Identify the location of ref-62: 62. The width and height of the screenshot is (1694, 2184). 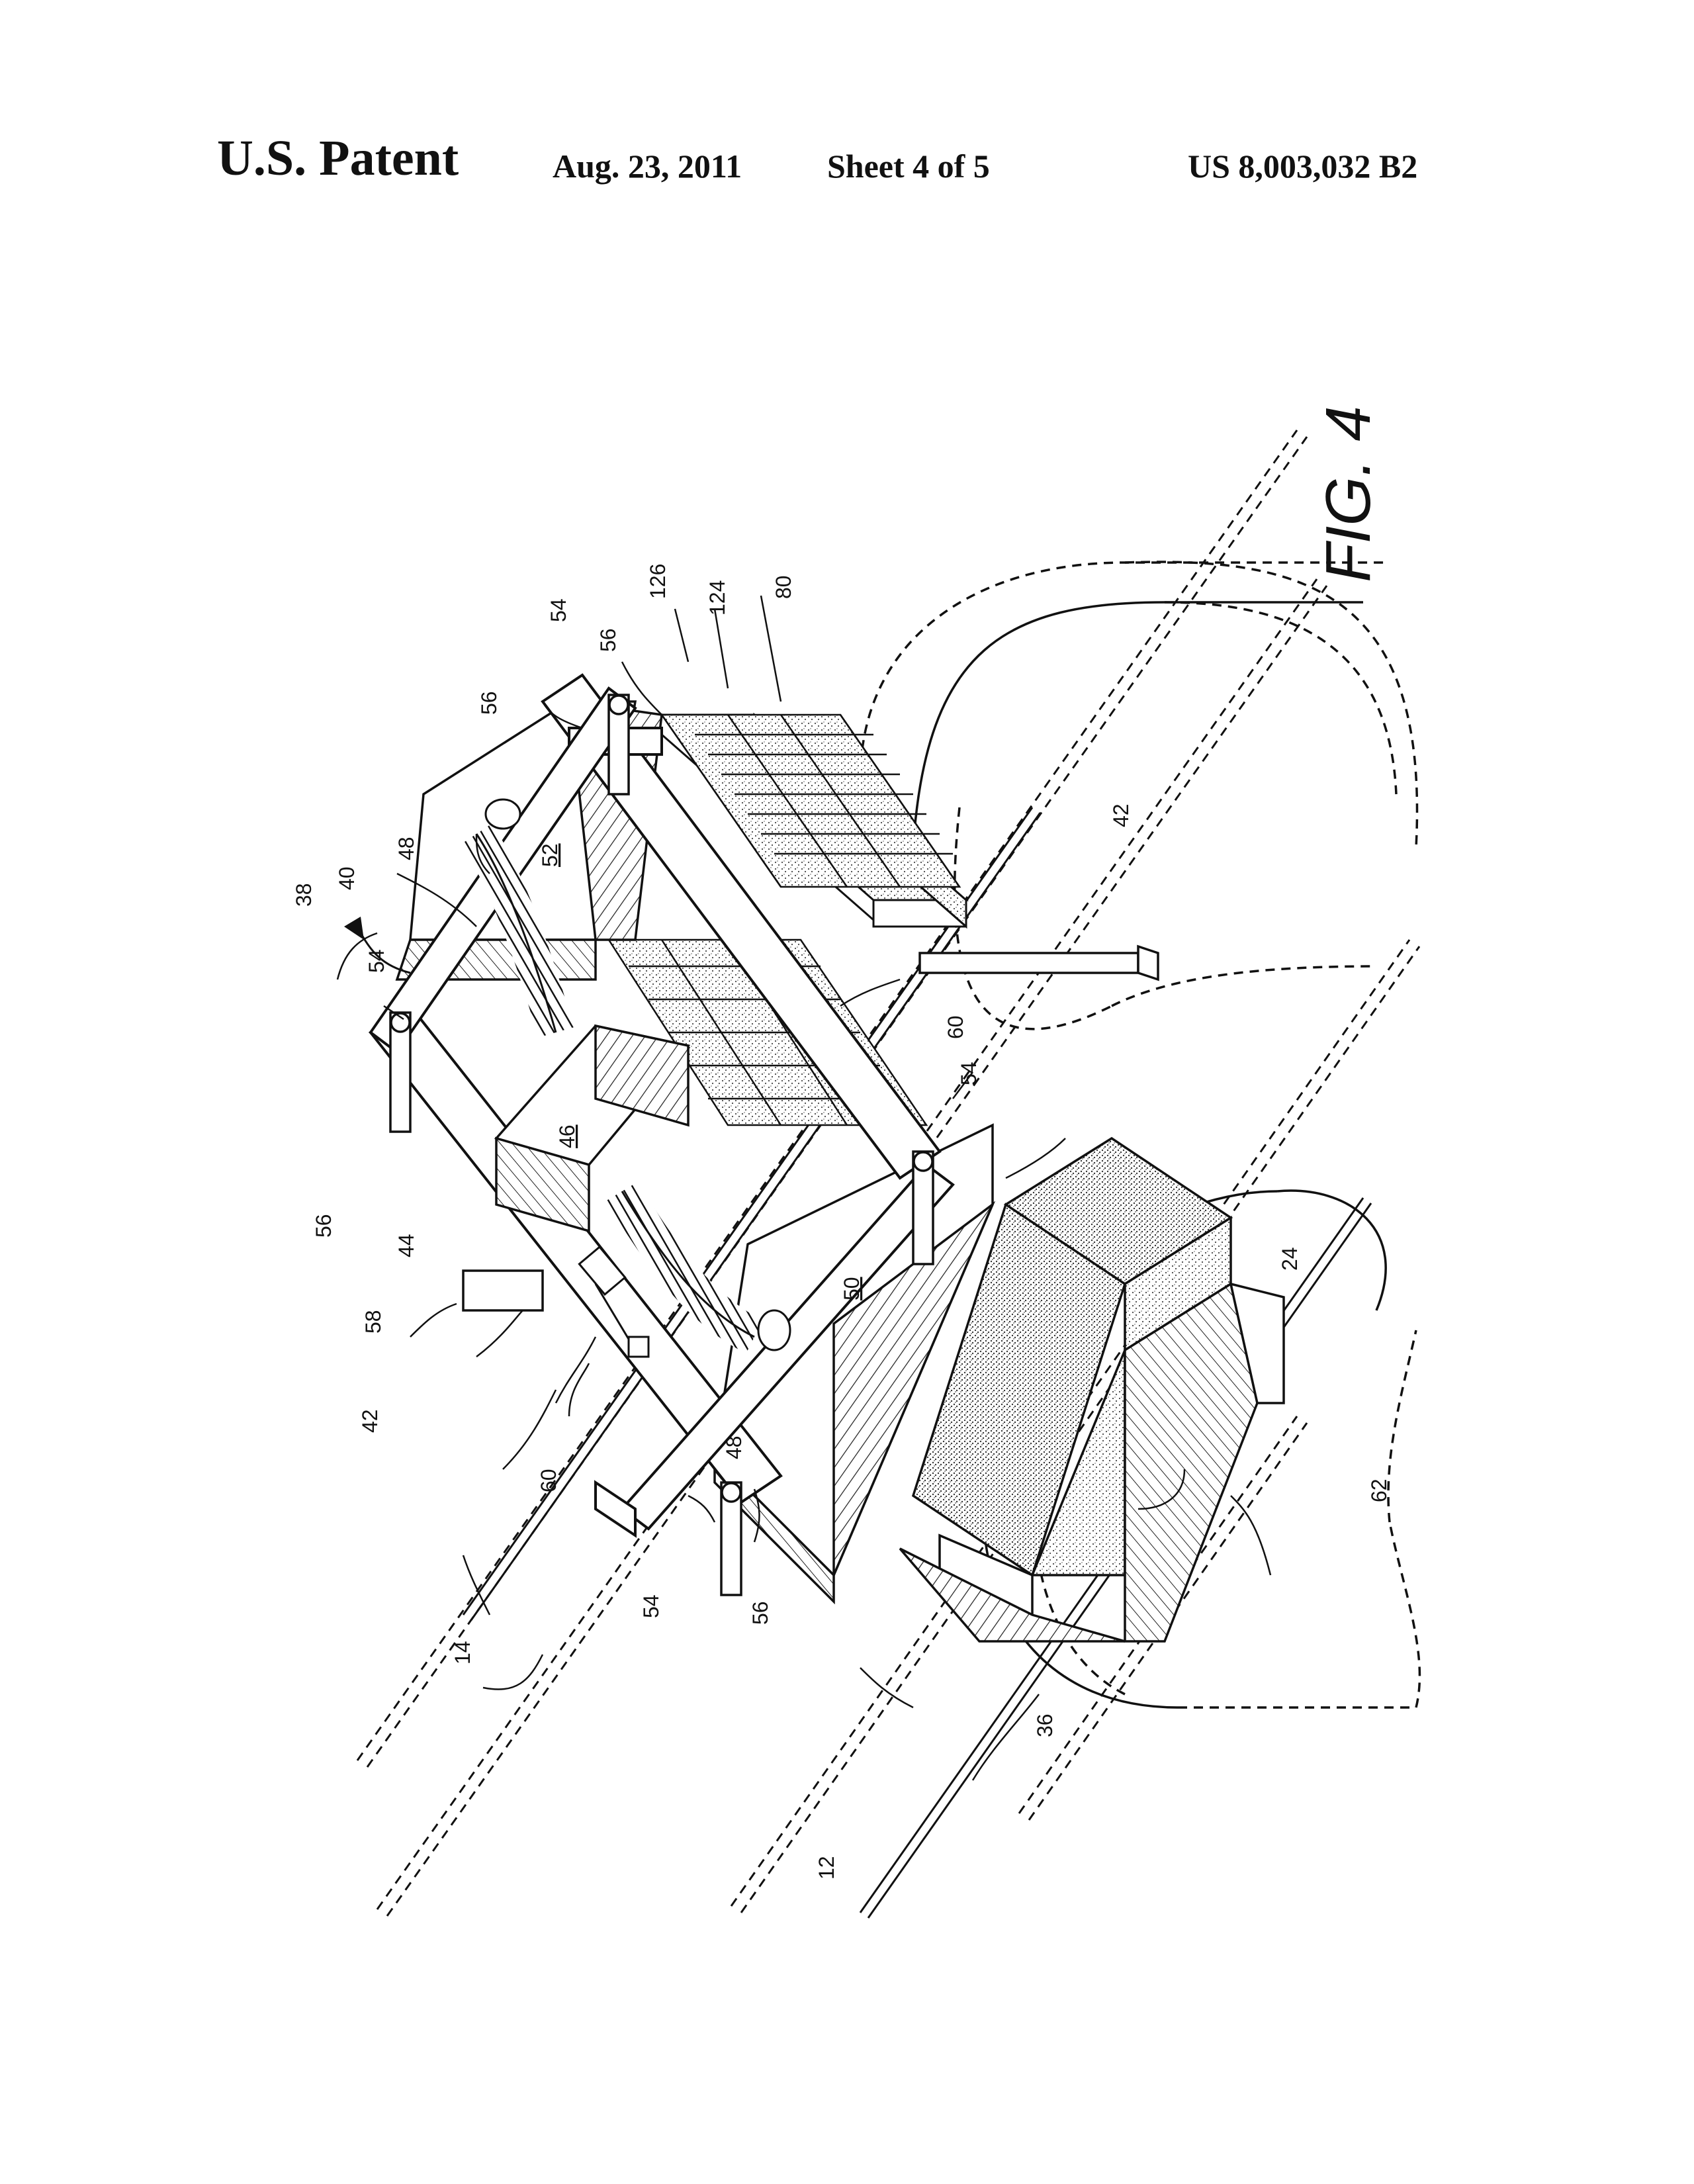
(1379, 1490).